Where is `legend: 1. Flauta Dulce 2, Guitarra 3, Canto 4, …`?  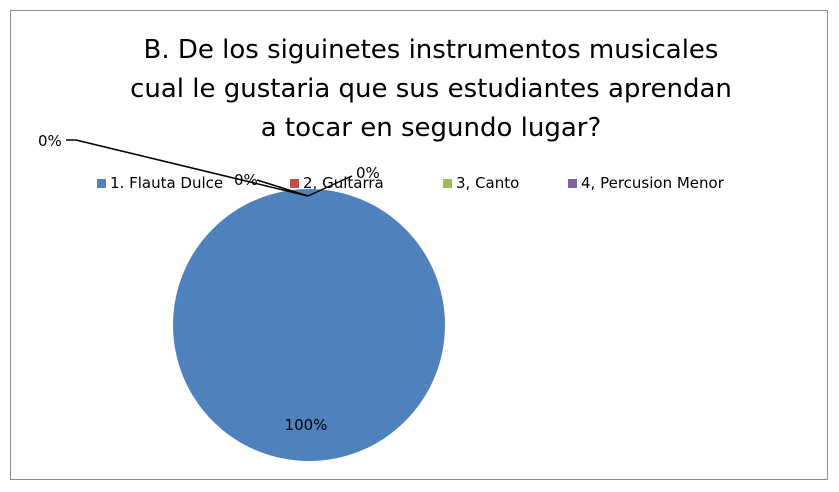 legend: 1. Flauta Dulce 2, Guitarra 3, Canto 4, … is located at coordinates (411, 183).